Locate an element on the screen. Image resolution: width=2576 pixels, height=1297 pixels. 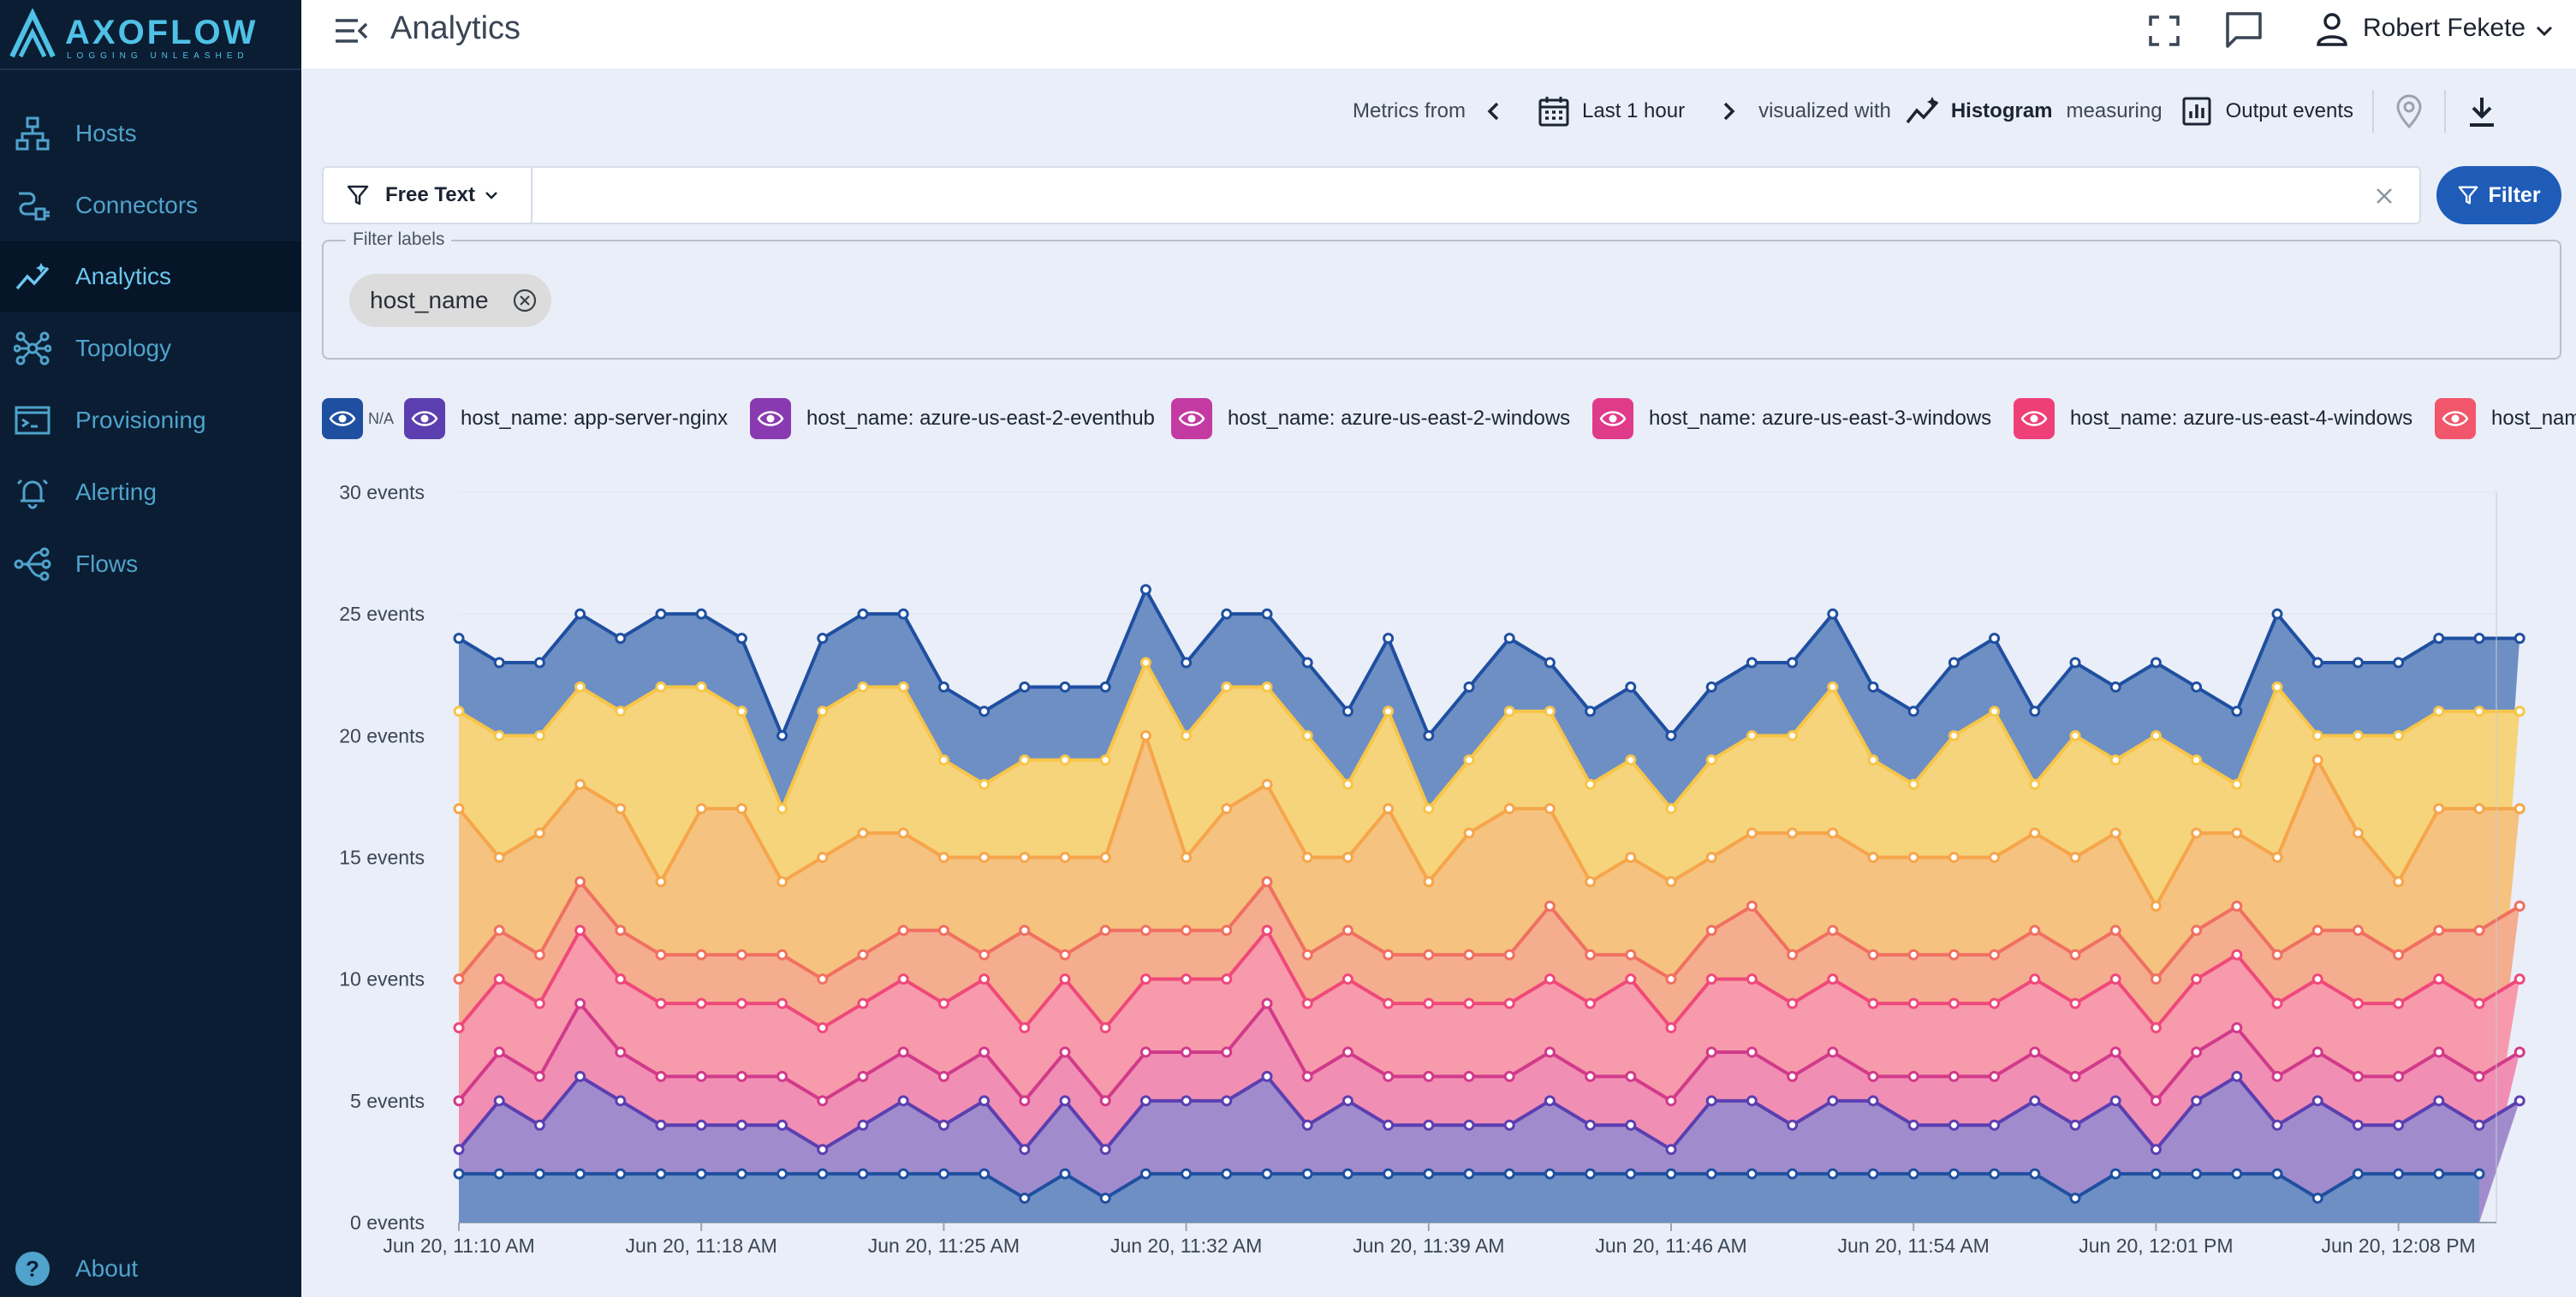
location-pin-icon is located at coordinates (2410, 111).